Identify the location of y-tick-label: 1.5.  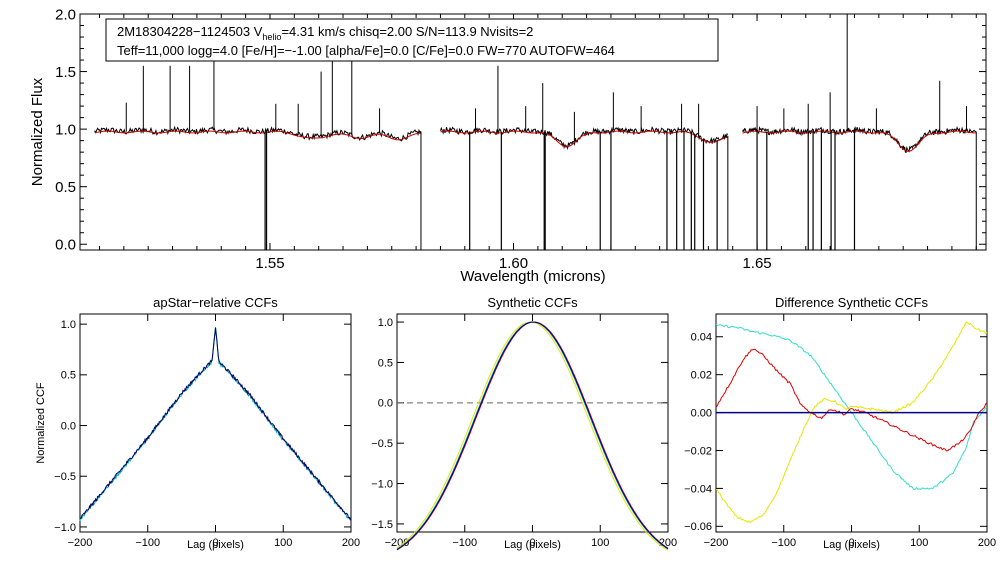
(65, 72).